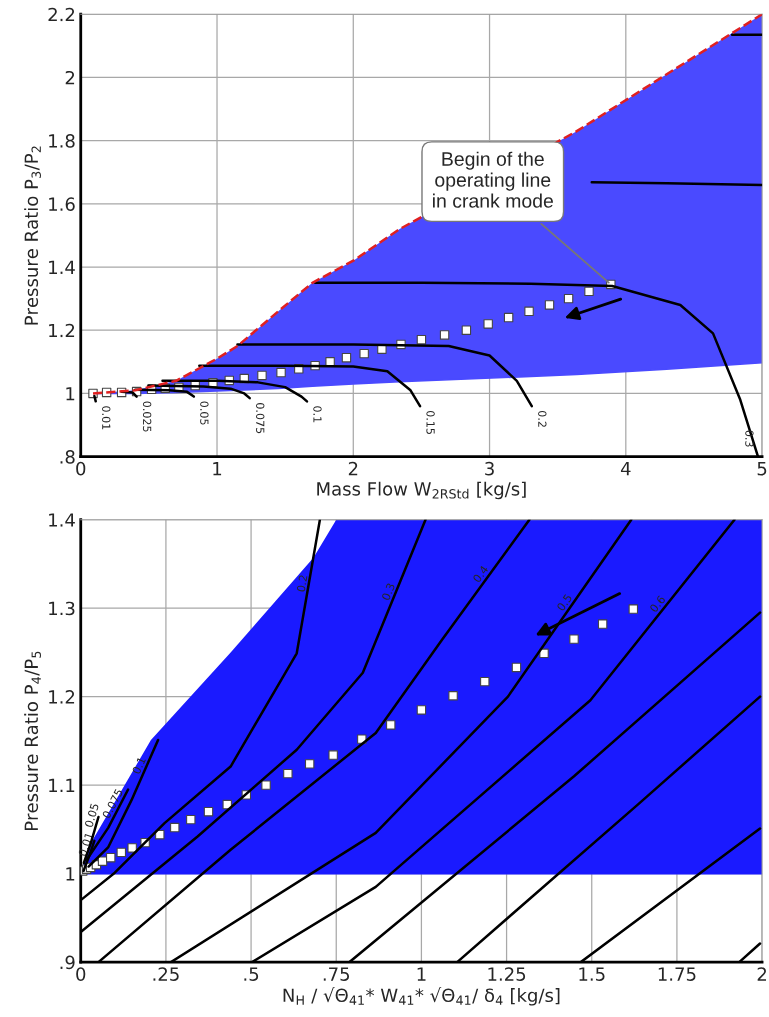 This screenshot has height=1017, width=769. What do you see at coordinates (336, 974) in the screenshot?
I see `x-tick-label: .75` at bounding box center [336, 974].